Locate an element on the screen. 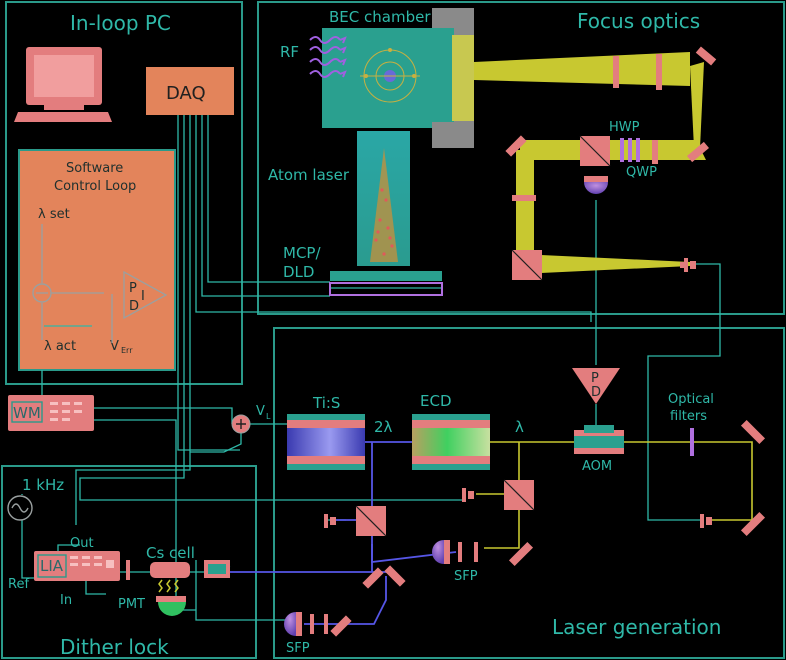  fiber-couplers is located at coordinates (518, 508).